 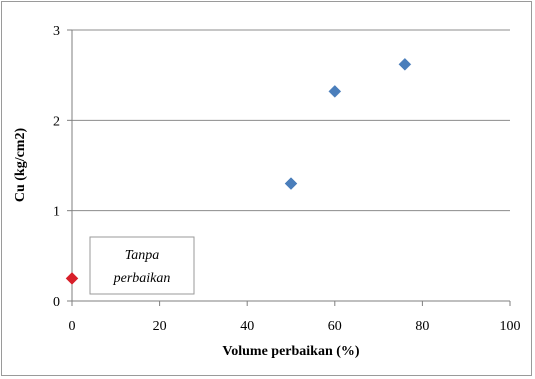 I want to click on x-tick-label: 20, so click(x=160, y=326).